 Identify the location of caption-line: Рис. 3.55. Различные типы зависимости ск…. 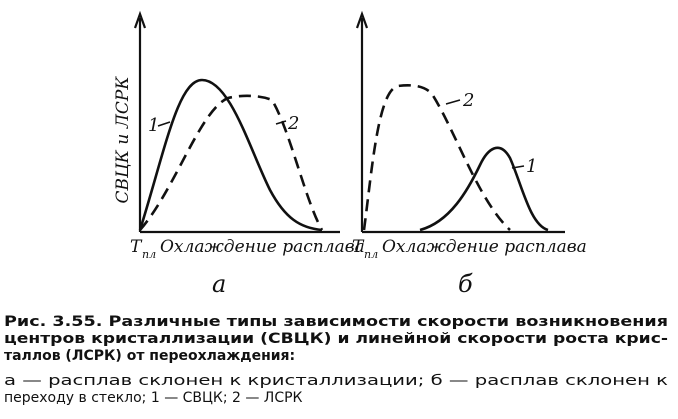
(336, 322).